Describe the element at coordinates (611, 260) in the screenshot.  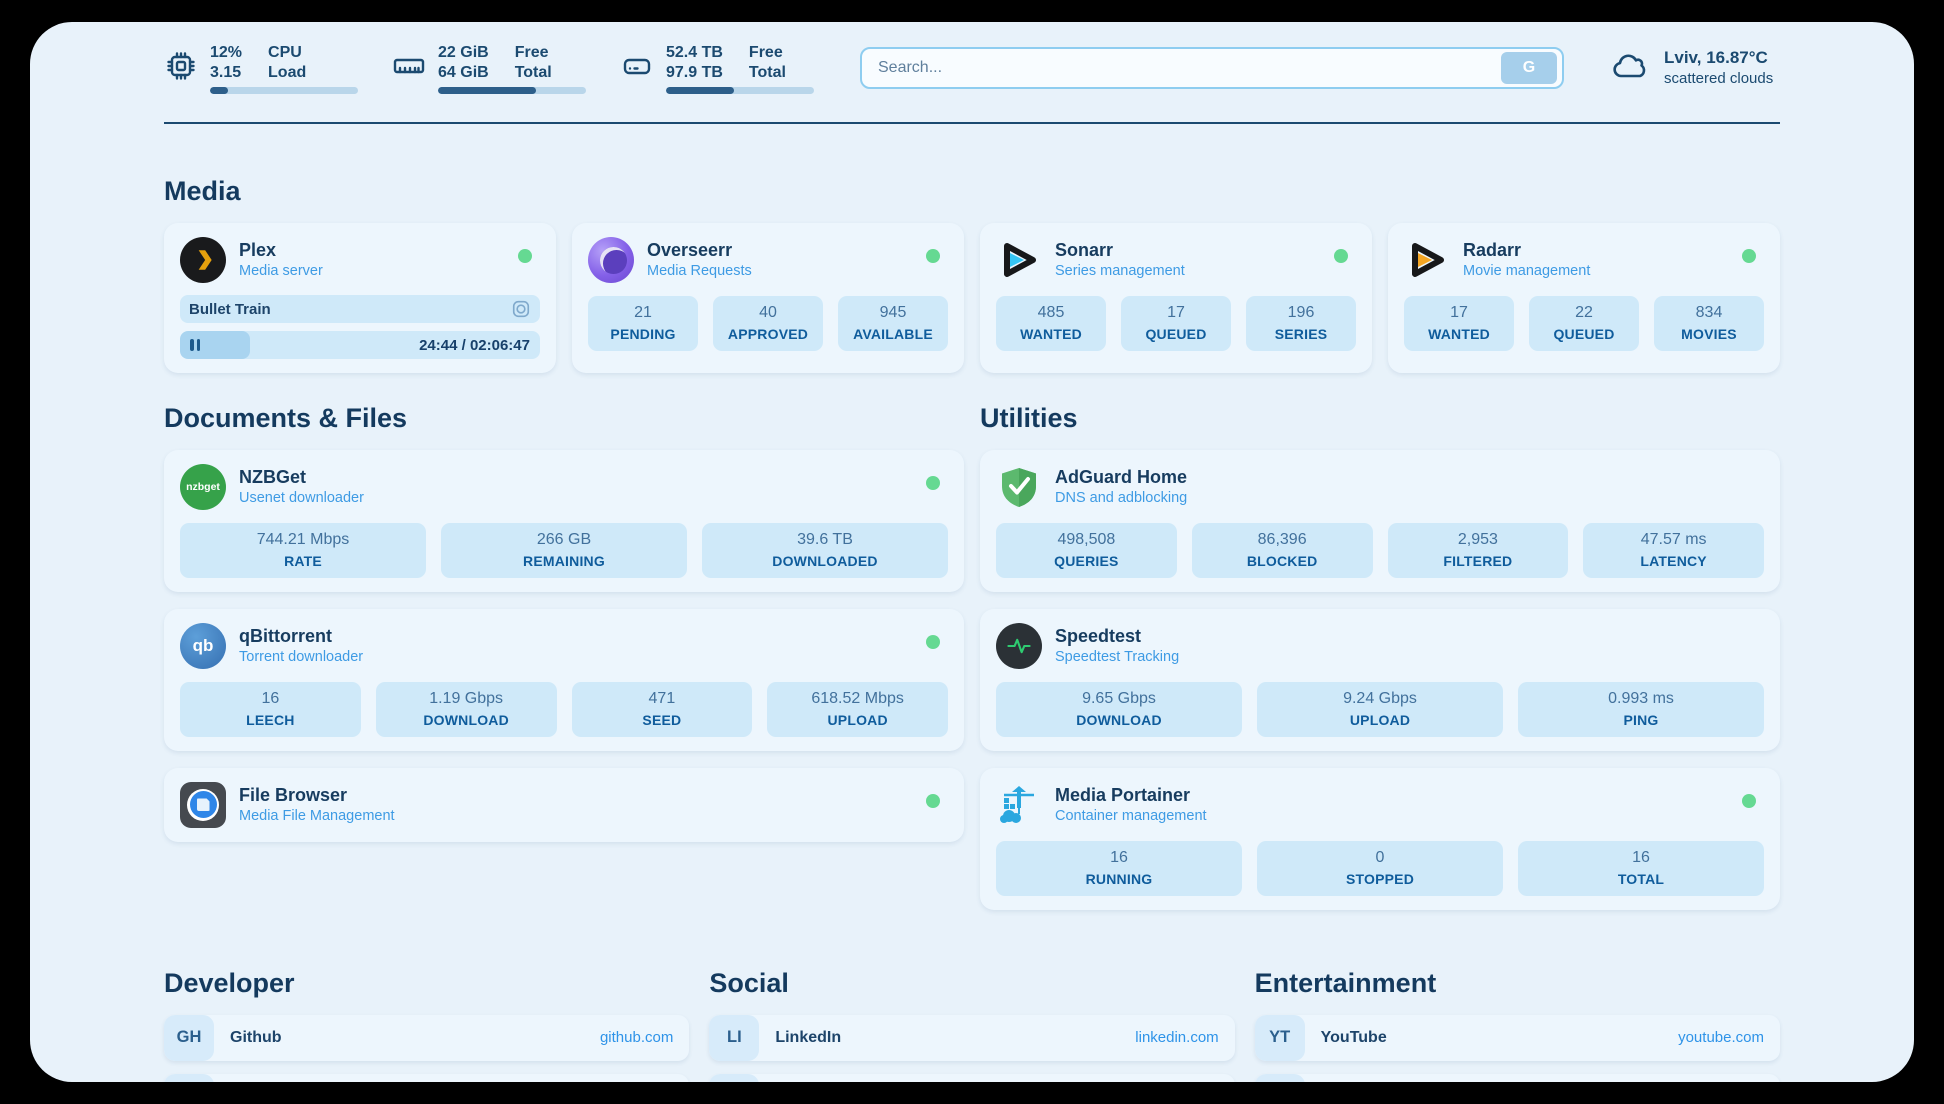
I see `overseerr-icon` at that location.